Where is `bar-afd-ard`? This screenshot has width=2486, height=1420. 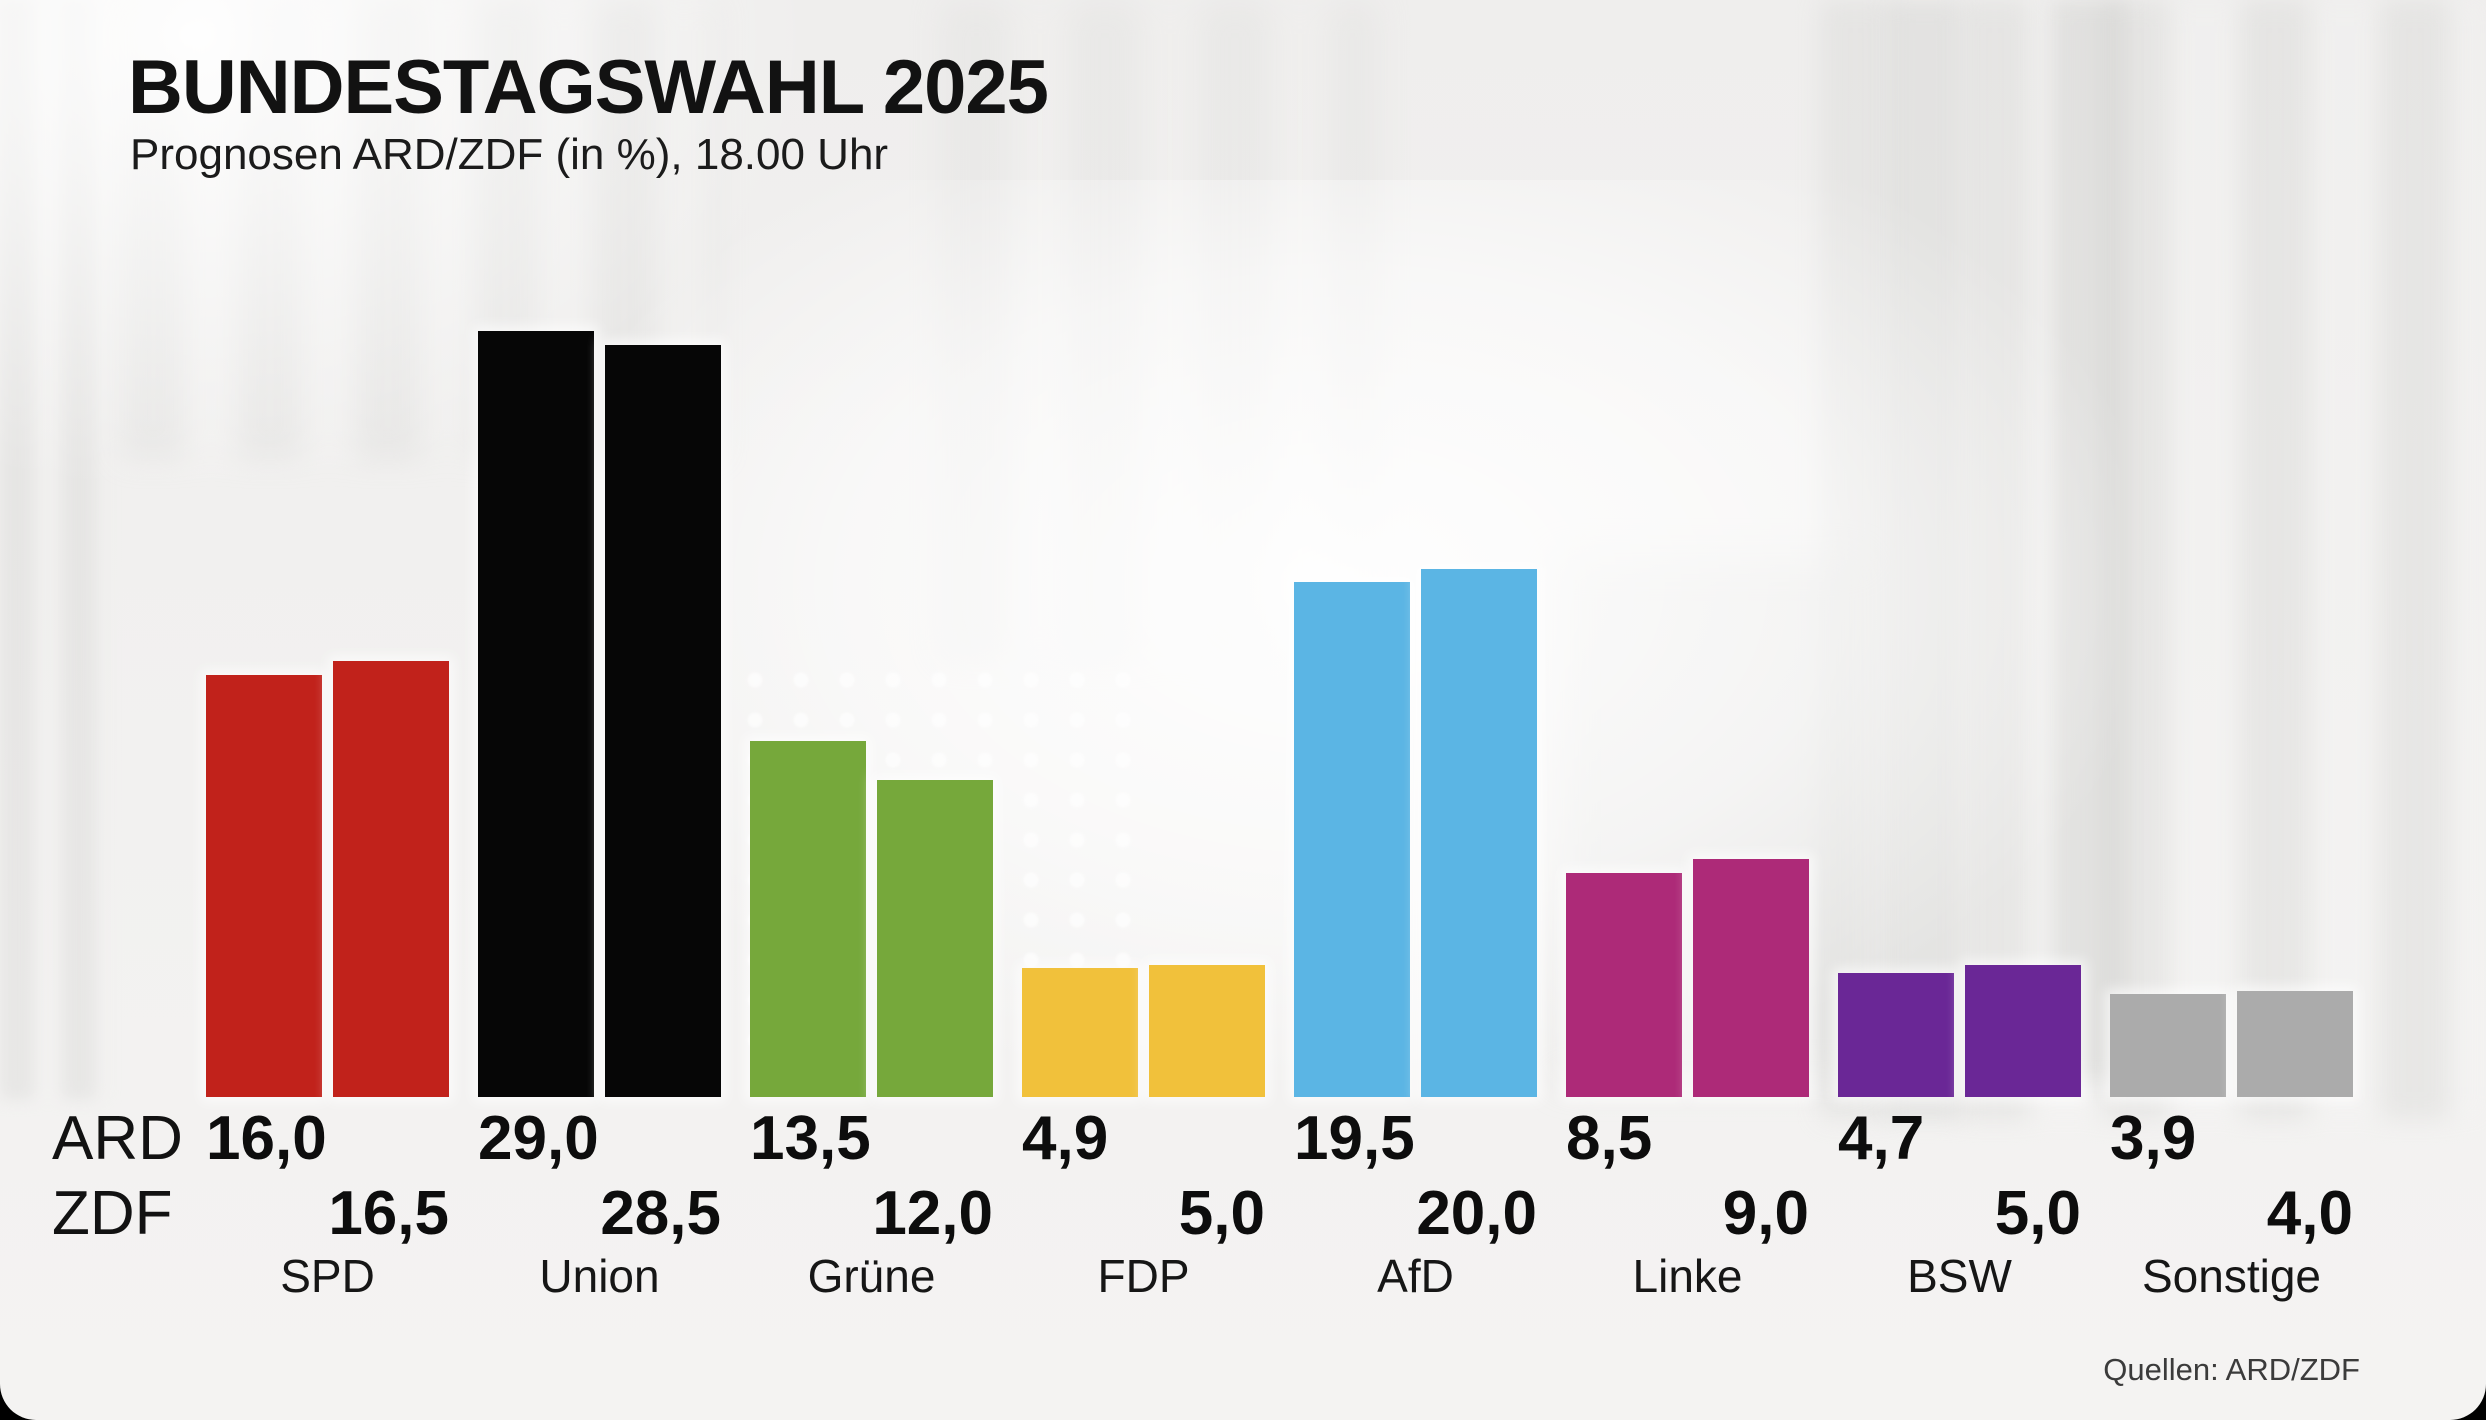
bar-afd-ard is located at coordinates (1352, 839).